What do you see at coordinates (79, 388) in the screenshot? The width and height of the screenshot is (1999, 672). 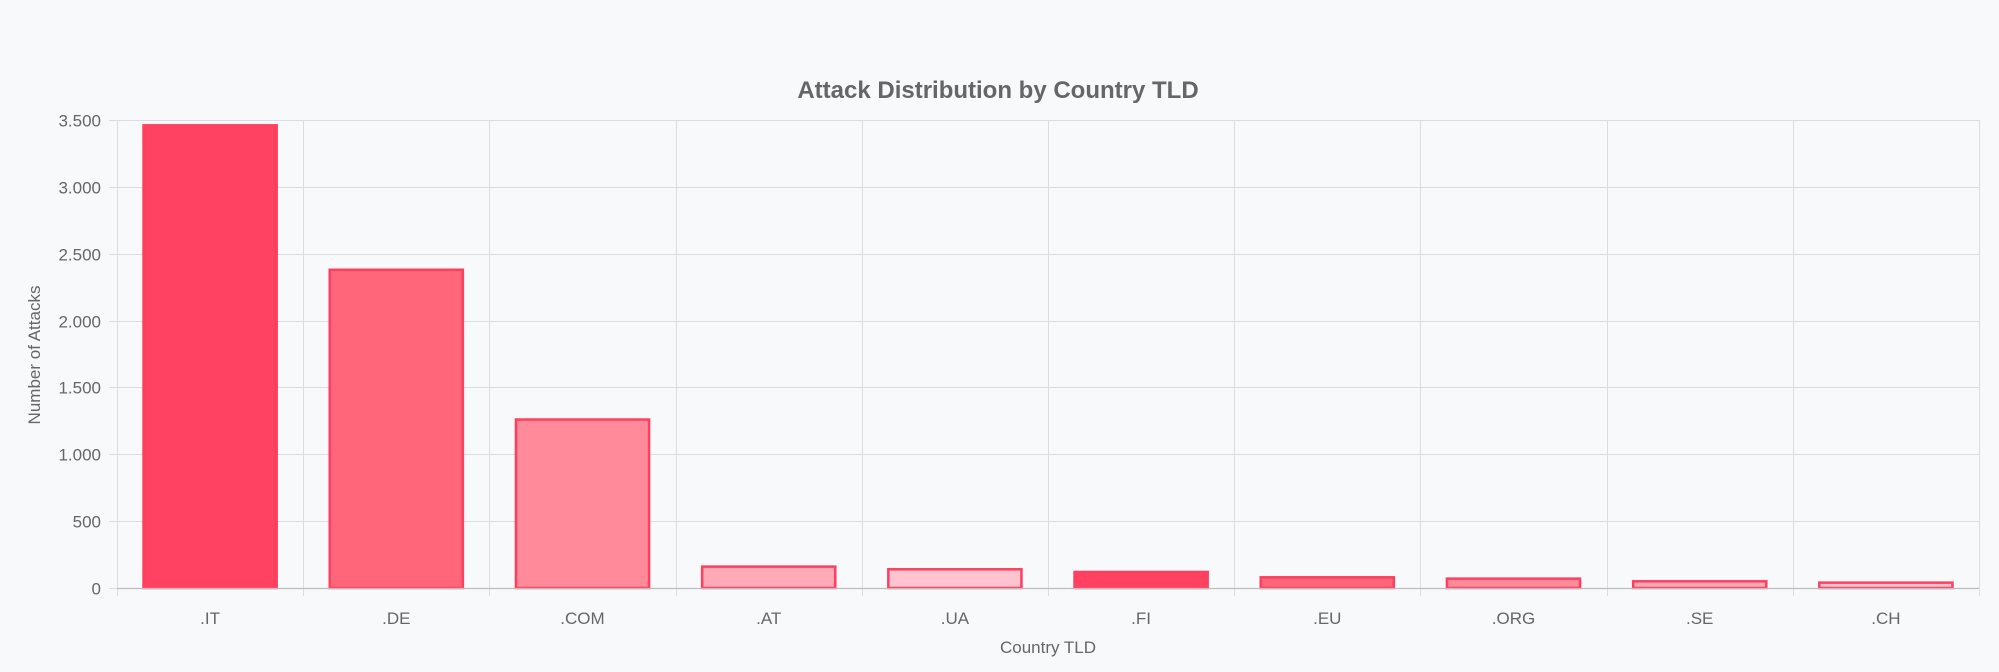 I see `y-tick-label: 1.500` at bounding box center [79, 388].